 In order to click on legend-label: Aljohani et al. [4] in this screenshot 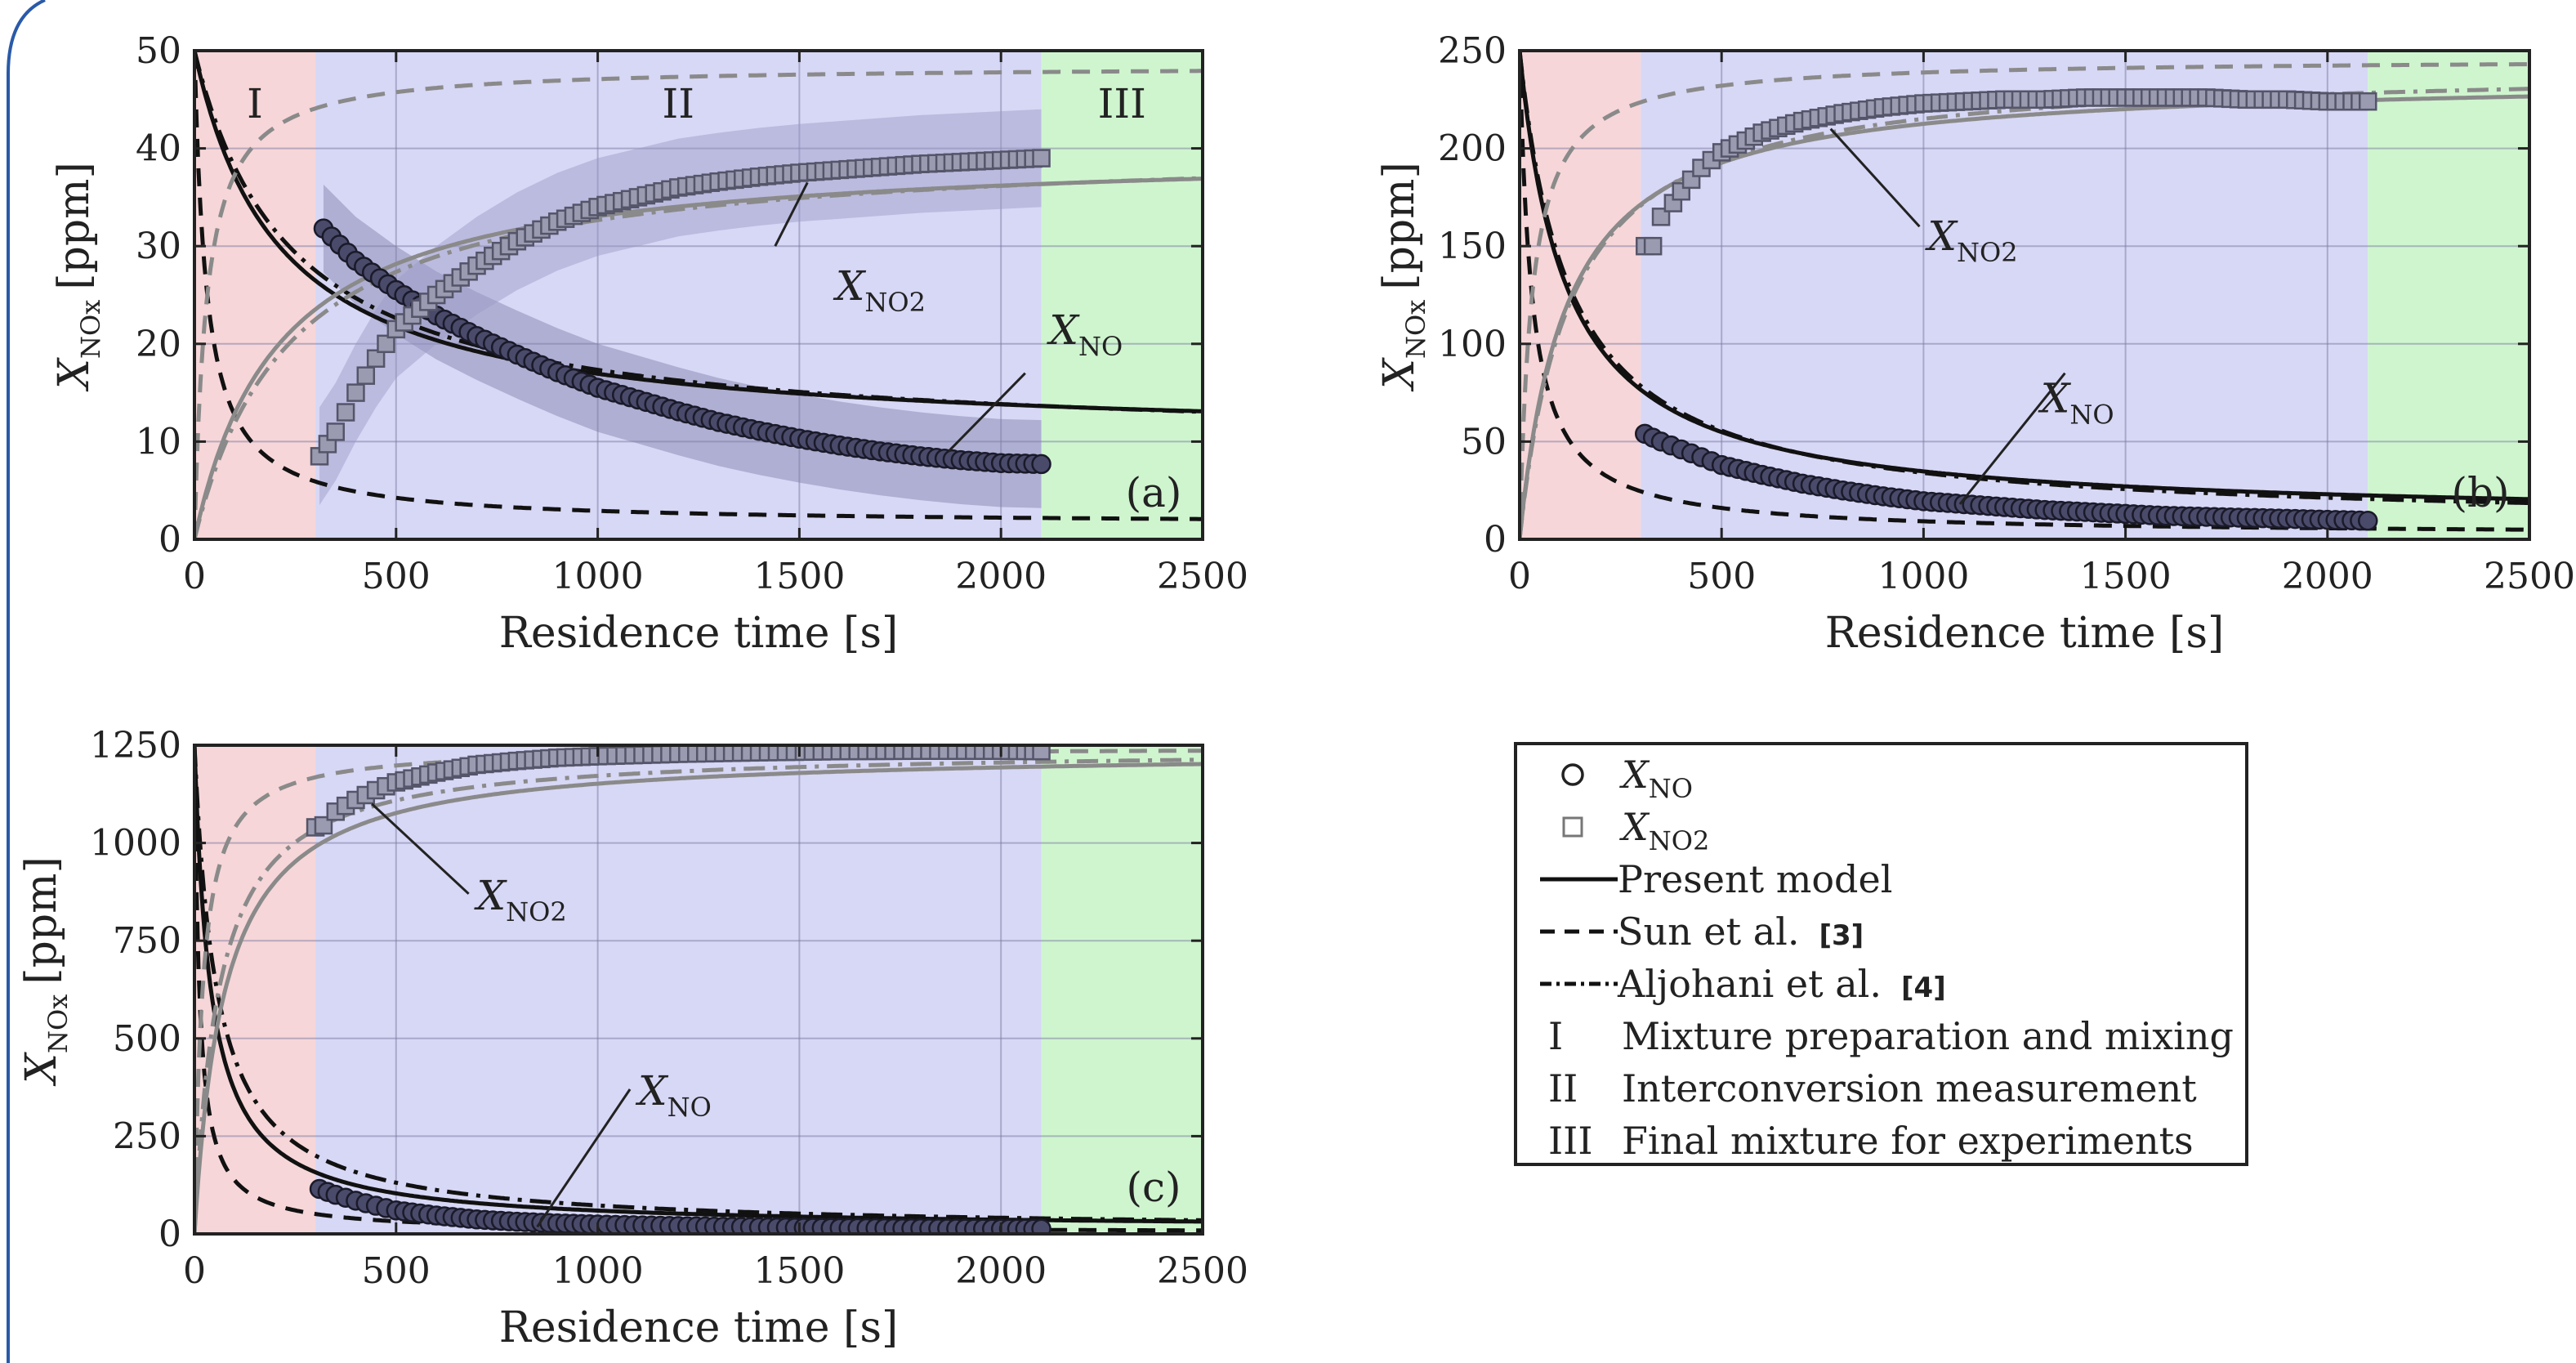, I will do `click(1781, 984)`.